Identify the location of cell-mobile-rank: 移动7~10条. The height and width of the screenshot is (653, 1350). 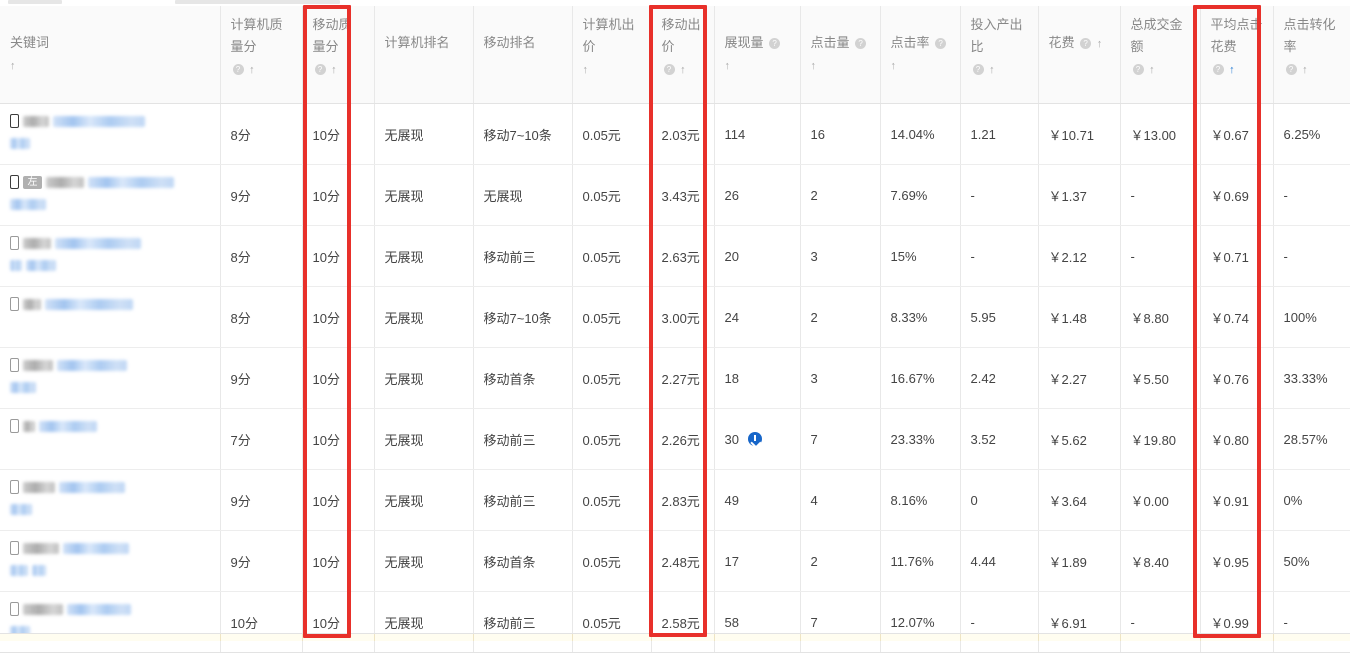
(523, 134).